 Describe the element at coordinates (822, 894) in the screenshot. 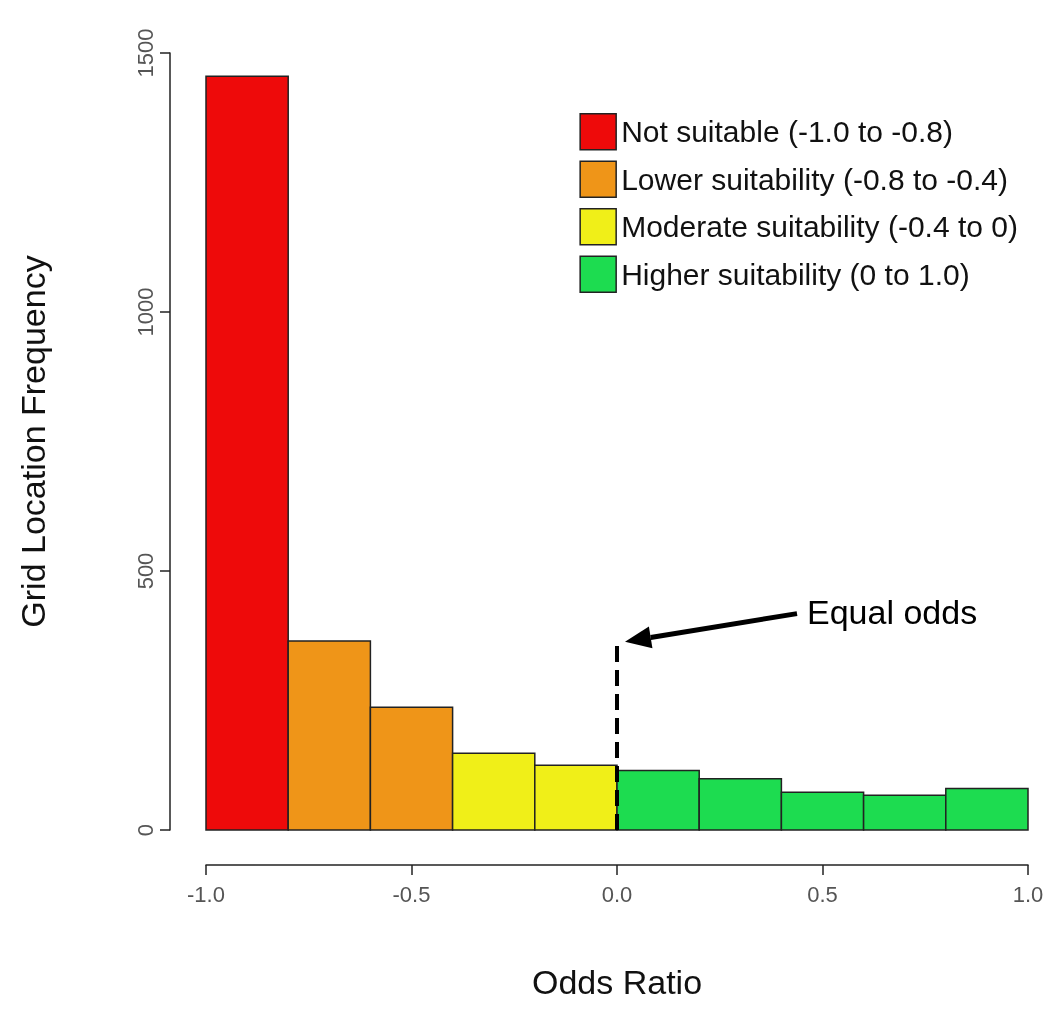

I see `x-tick-label: 0.5` at that location.